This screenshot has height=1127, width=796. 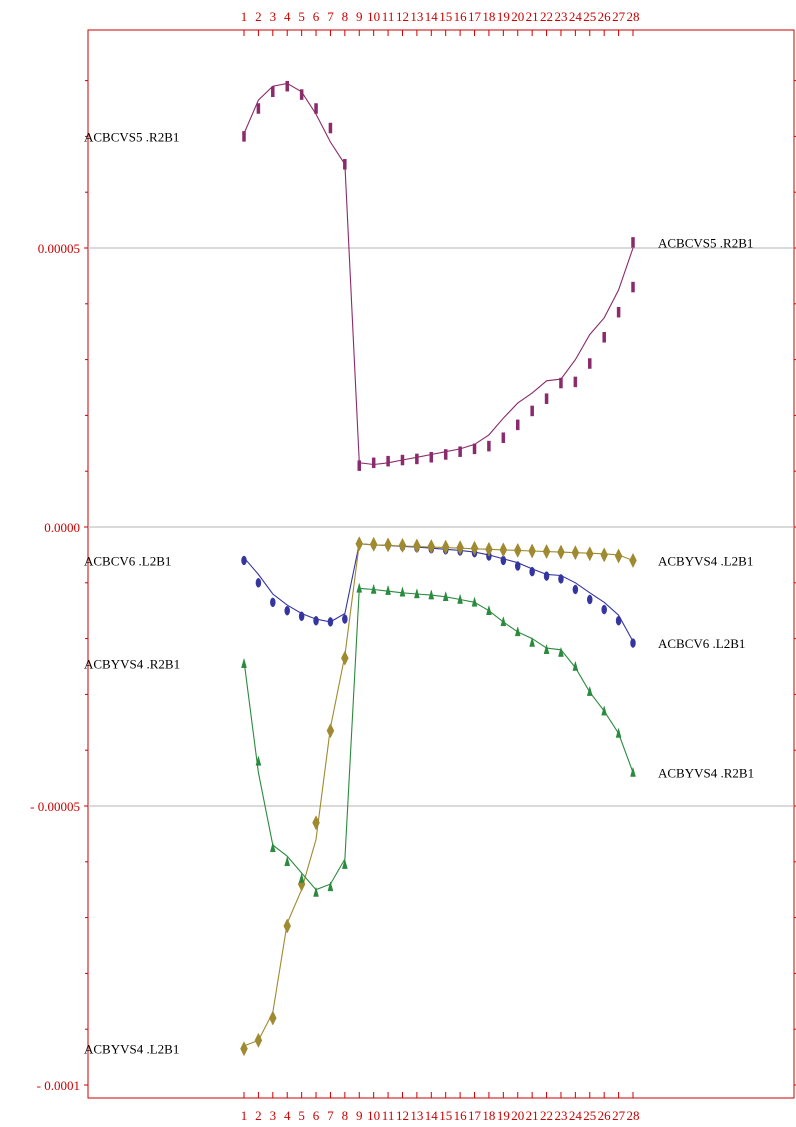 What do you see at coordinates (388, 16) in the screenshot?
I see `x-tick-label-top: 11` at bounding box center [388, 16].